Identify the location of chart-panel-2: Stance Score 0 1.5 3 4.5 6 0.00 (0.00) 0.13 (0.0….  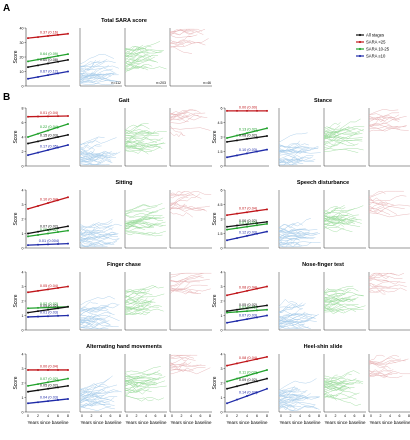
(311, 133).